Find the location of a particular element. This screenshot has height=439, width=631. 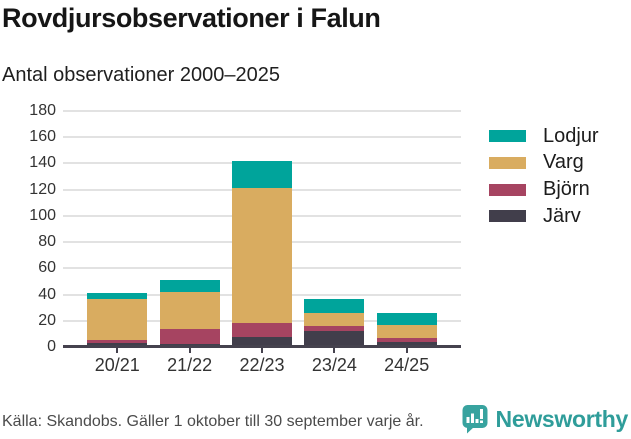

brand-logo: Newsworthy is located at coordinates (545, 419).